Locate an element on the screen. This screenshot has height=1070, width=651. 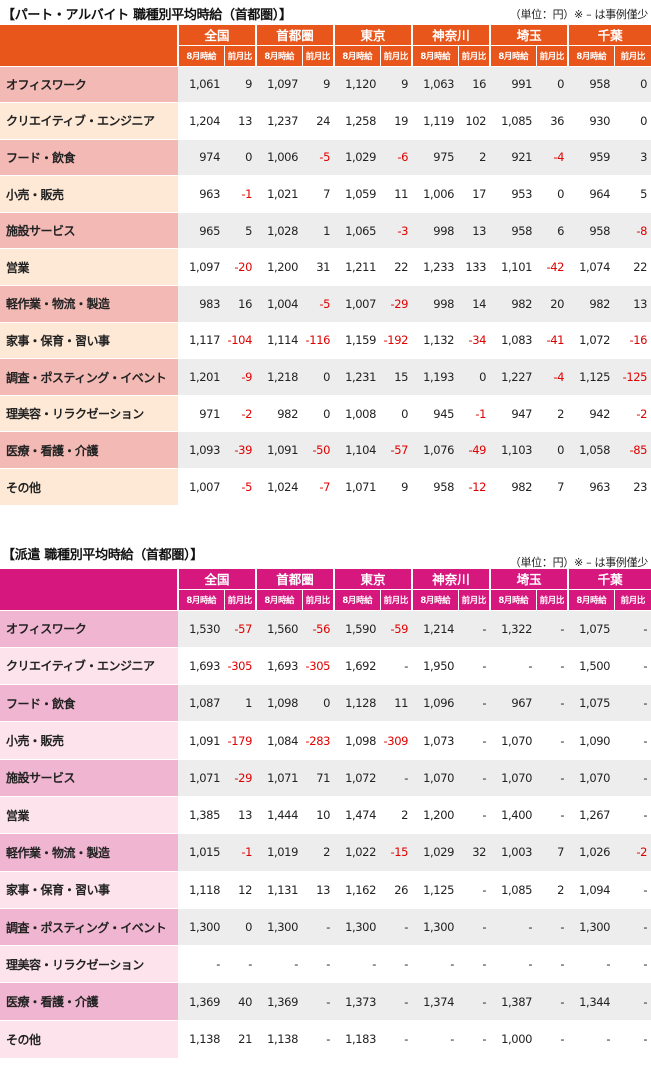
month-change-cell: 5 is located at coordinates (632, 194).